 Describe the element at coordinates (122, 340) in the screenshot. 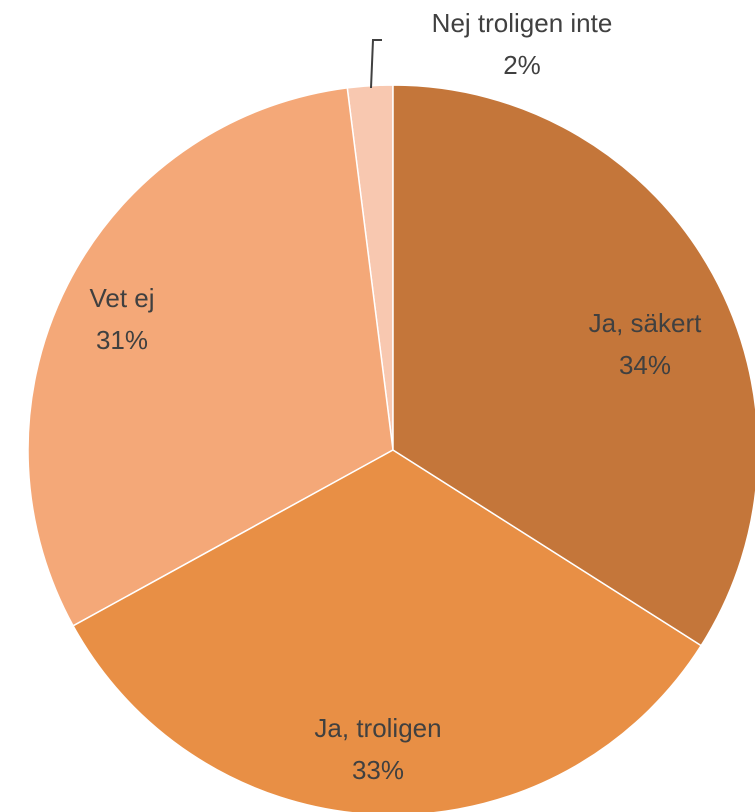

I see `slice-value: 31%` at that location.